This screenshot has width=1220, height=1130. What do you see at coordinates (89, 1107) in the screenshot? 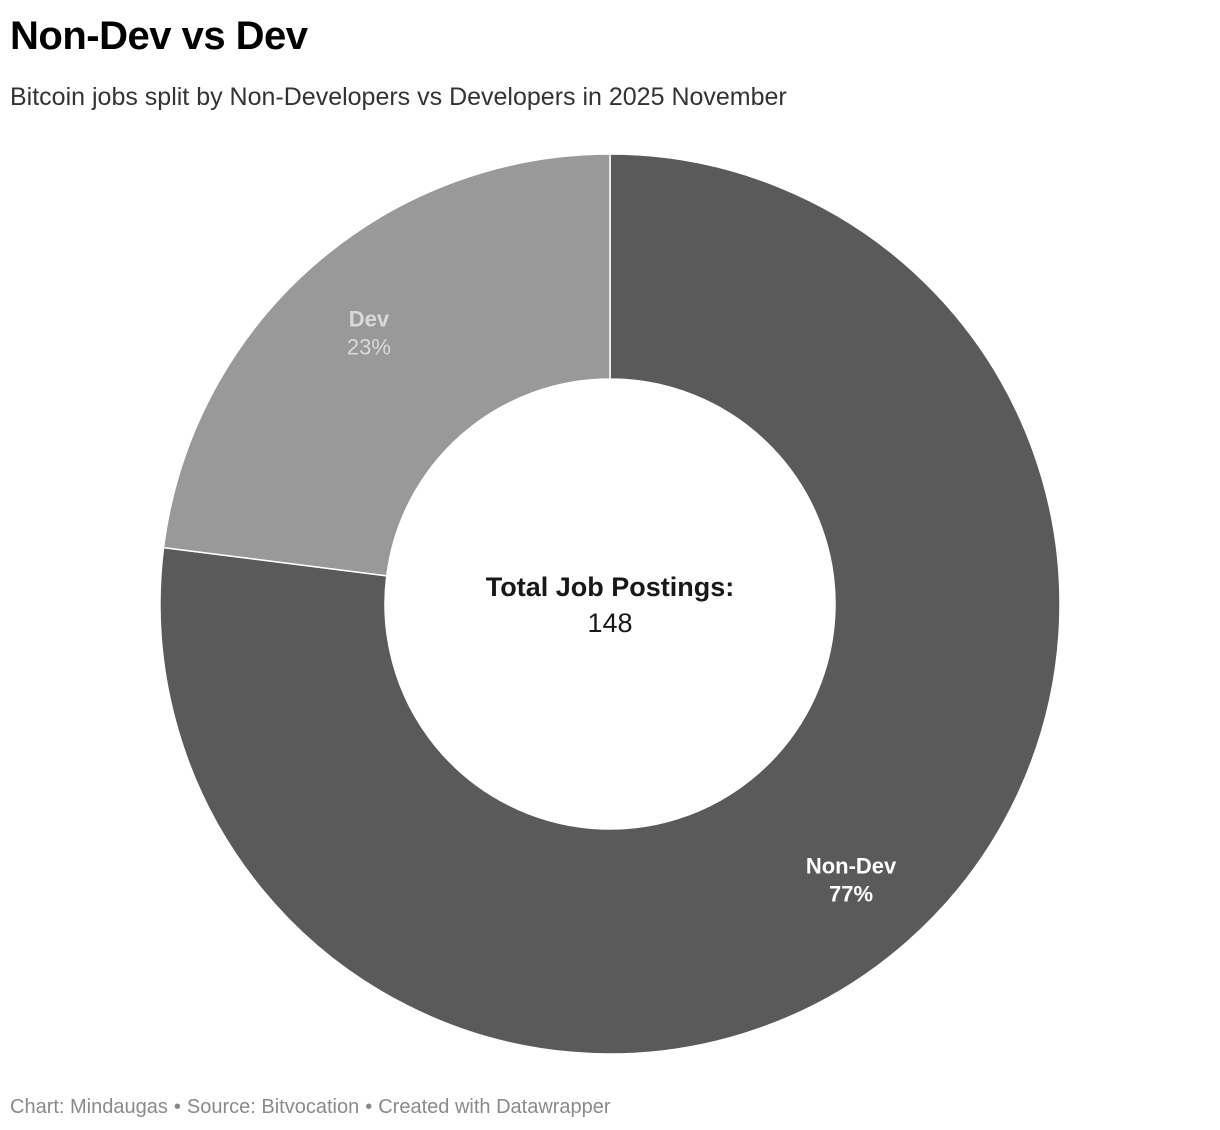
I see `chart-credit: Chart: Mindaugas` at bounding box center [89, 1107].